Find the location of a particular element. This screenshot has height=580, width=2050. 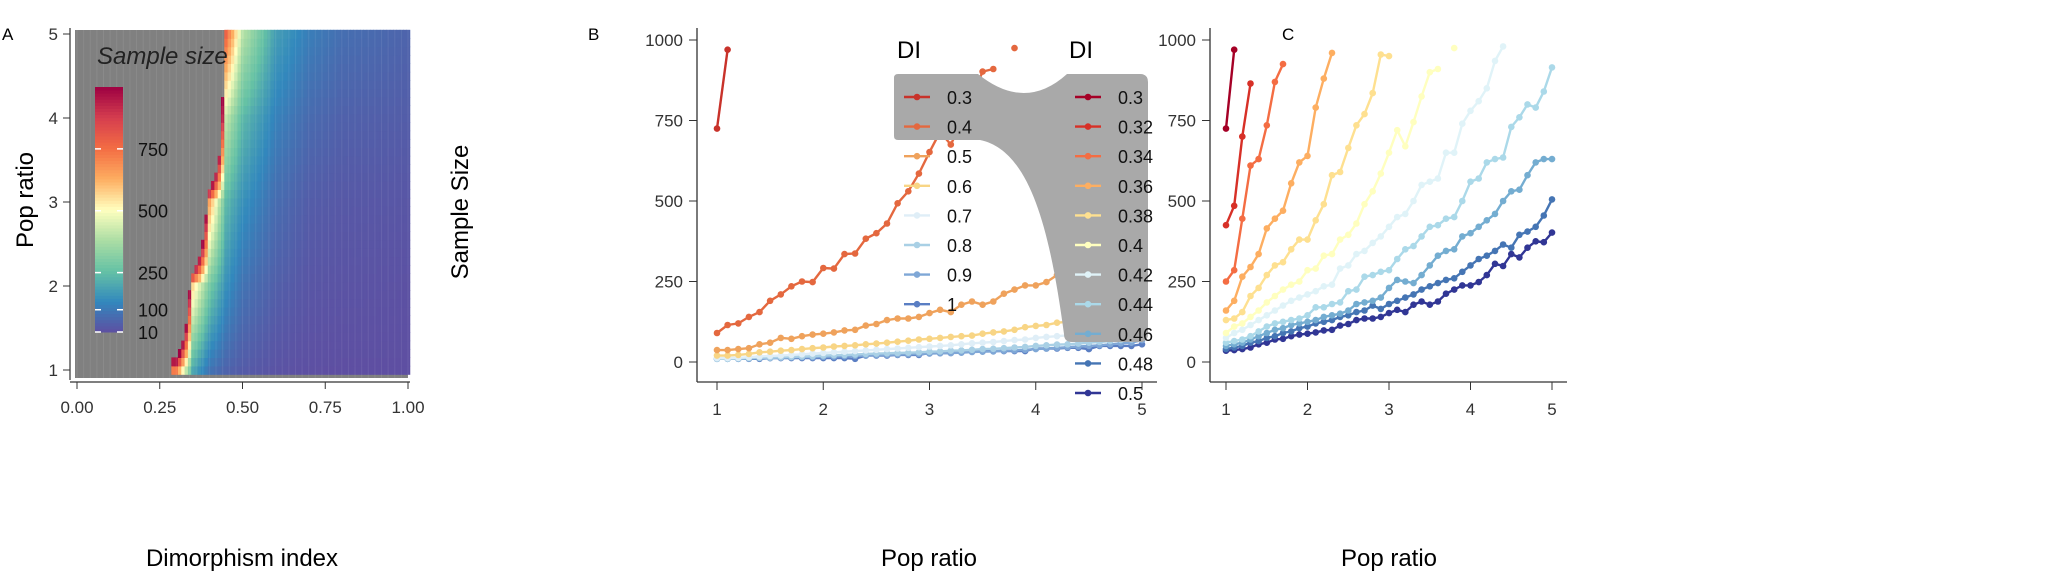

x-axis-title-c: Pop ratio is located at coordinates (1389, 558).